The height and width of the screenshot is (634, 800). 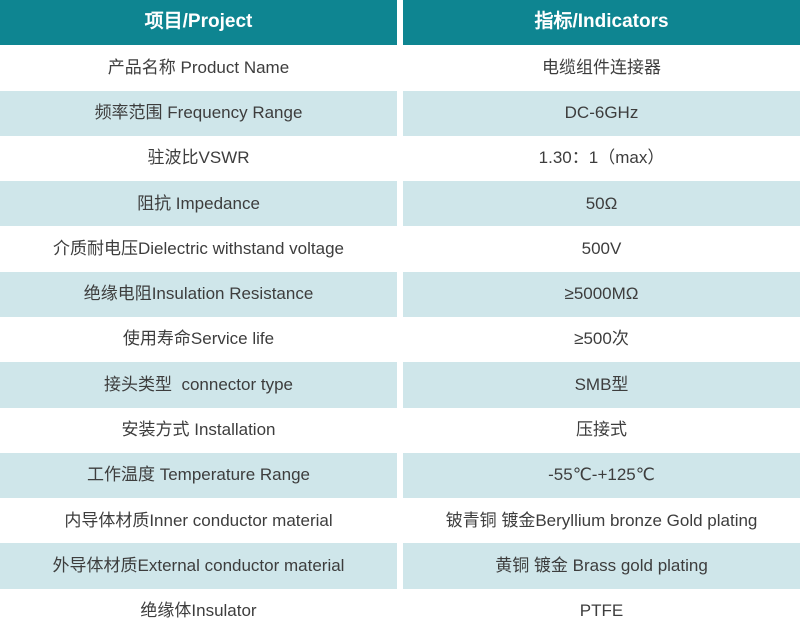 I want to click on table-row: 接头类型 connector type SMB型, so click(x=400, y=385).